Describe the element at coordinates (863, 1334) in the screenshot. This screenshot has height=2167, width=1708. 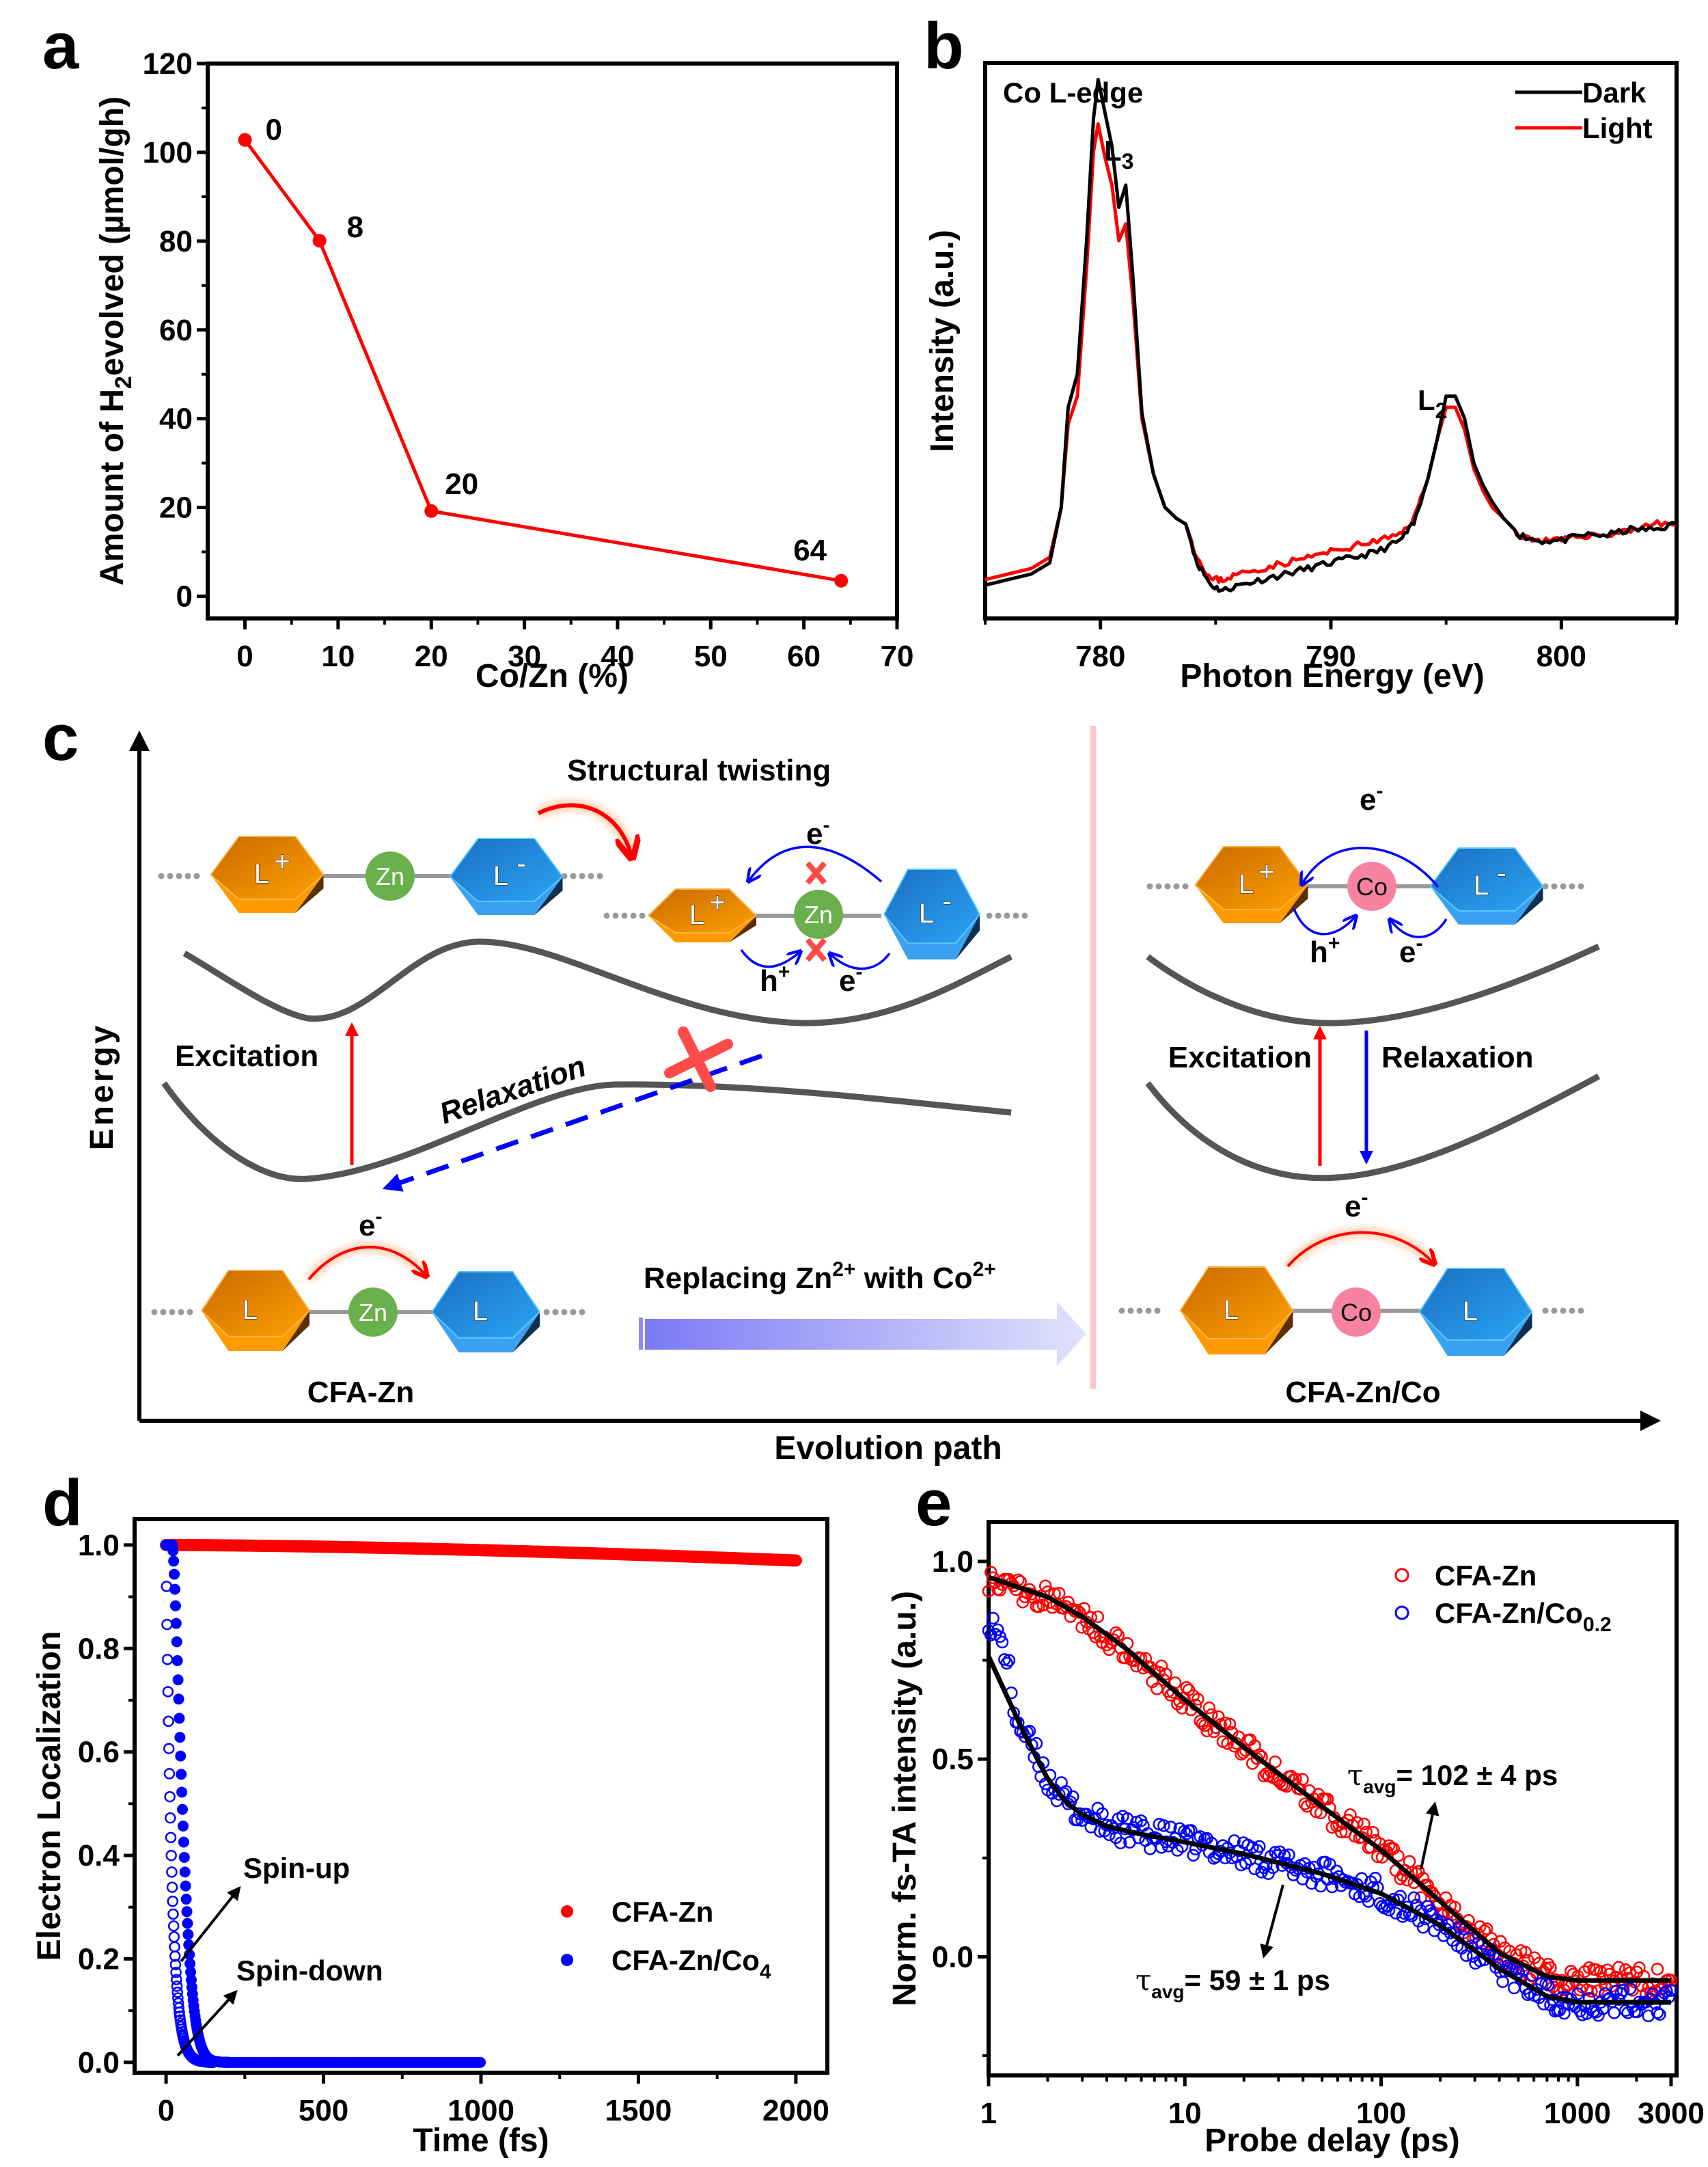
I see `replacement-arrow` at that location.